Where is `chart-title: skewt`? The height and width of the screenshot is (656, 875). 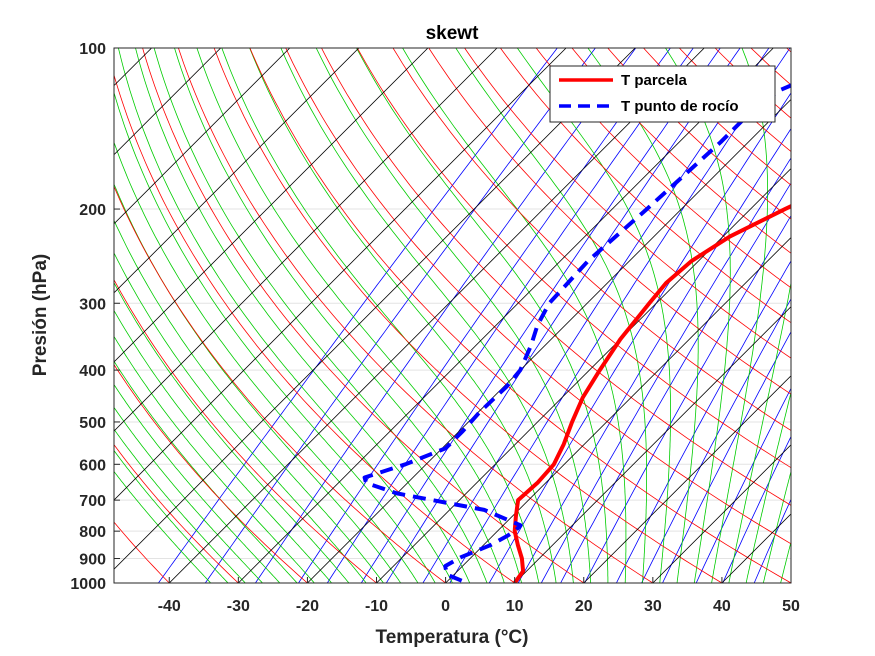 chart-title: skewt is located at coordinates (452, 33).